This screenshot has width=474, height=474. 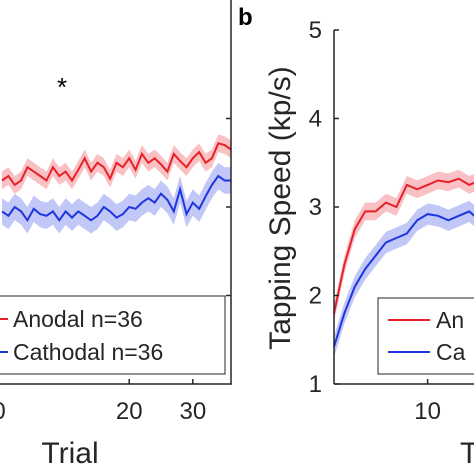 I want to click on panel-b-y-tick-label: 3, so click(x=315, y=207).